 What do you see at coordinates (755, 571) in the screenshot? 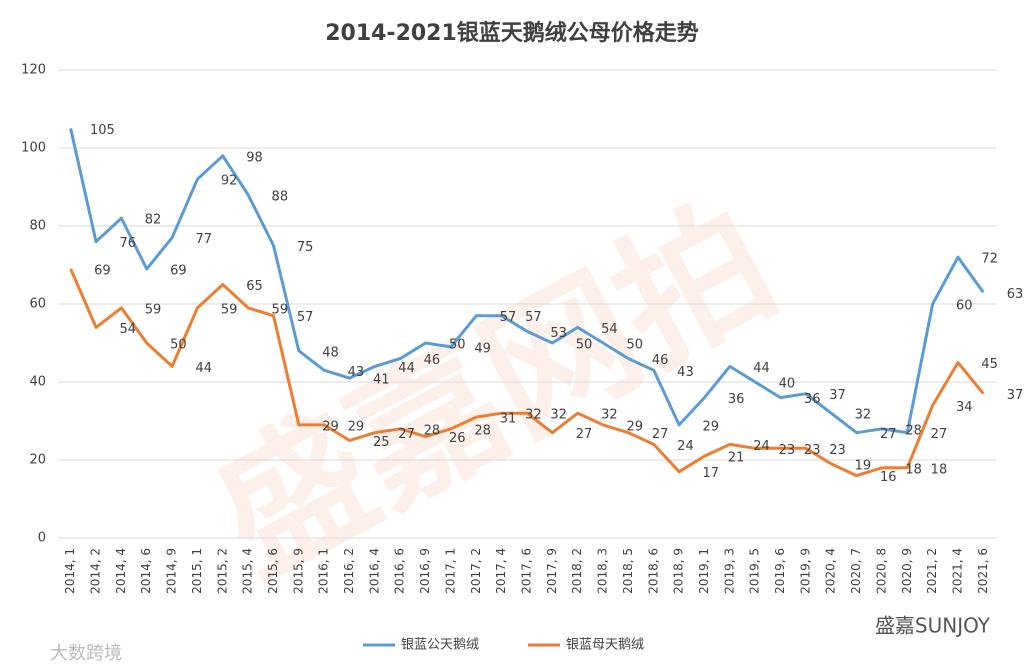
I see `x-tick-label: 2019, 5` at bounding box center [755, 571].